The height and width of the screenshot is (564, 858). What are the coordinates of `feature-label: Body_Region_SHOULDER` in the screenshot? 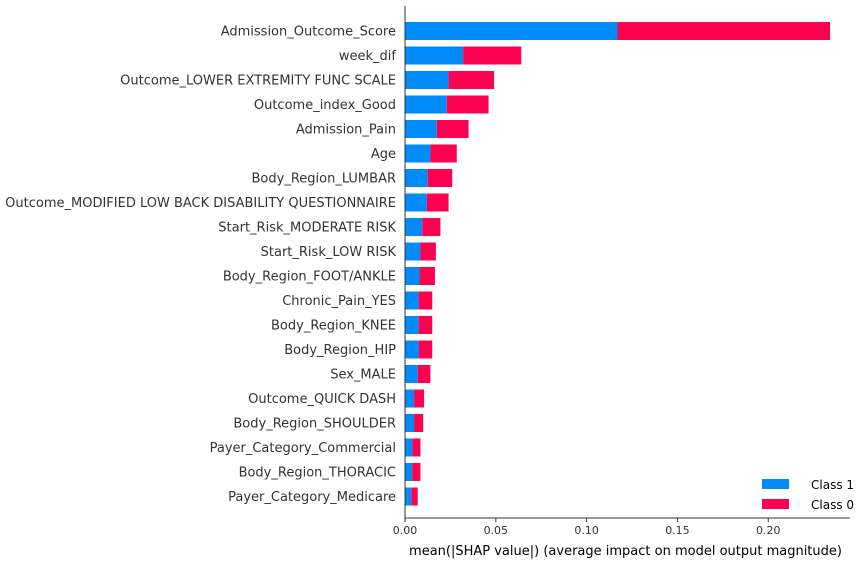 It's located at (314, 424).